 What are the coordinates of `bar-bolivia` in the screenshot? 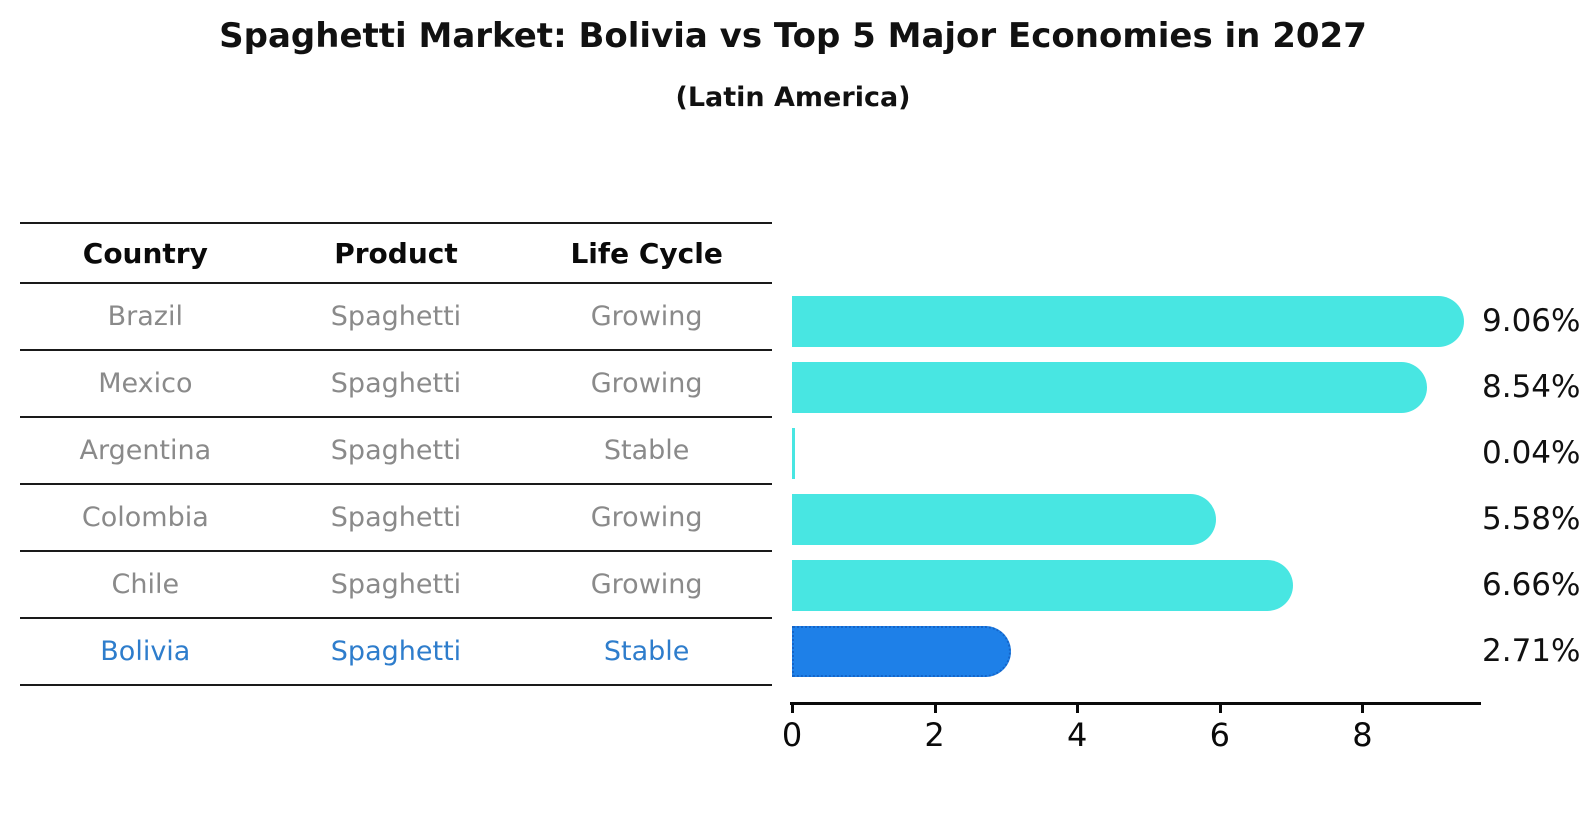 It's located at (902, 651).